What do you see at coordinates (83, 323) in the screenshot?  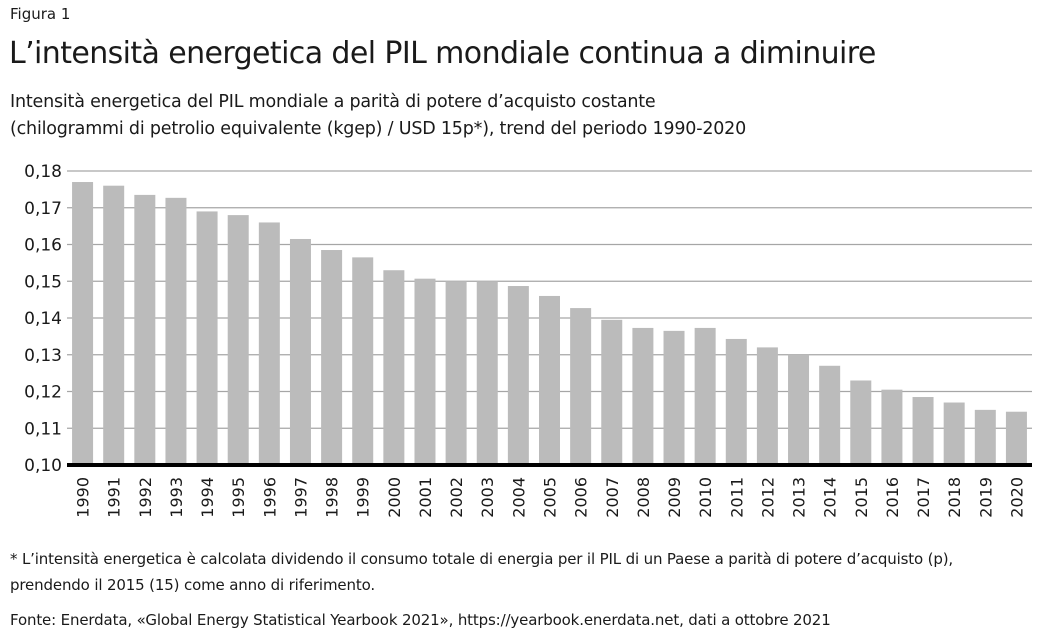 I see `bar-1990` at bounding box center [83, 323].